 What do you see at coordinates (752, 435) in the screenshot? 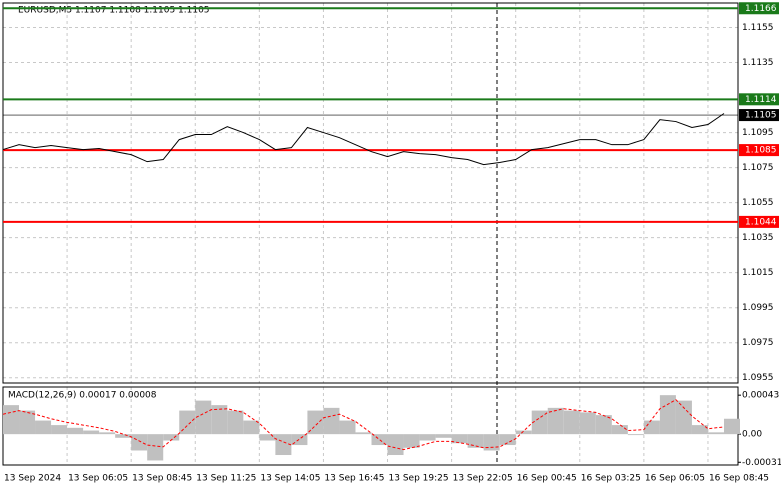
I see `macd-tick-label: 0.00` at bounding box center [752, 435].